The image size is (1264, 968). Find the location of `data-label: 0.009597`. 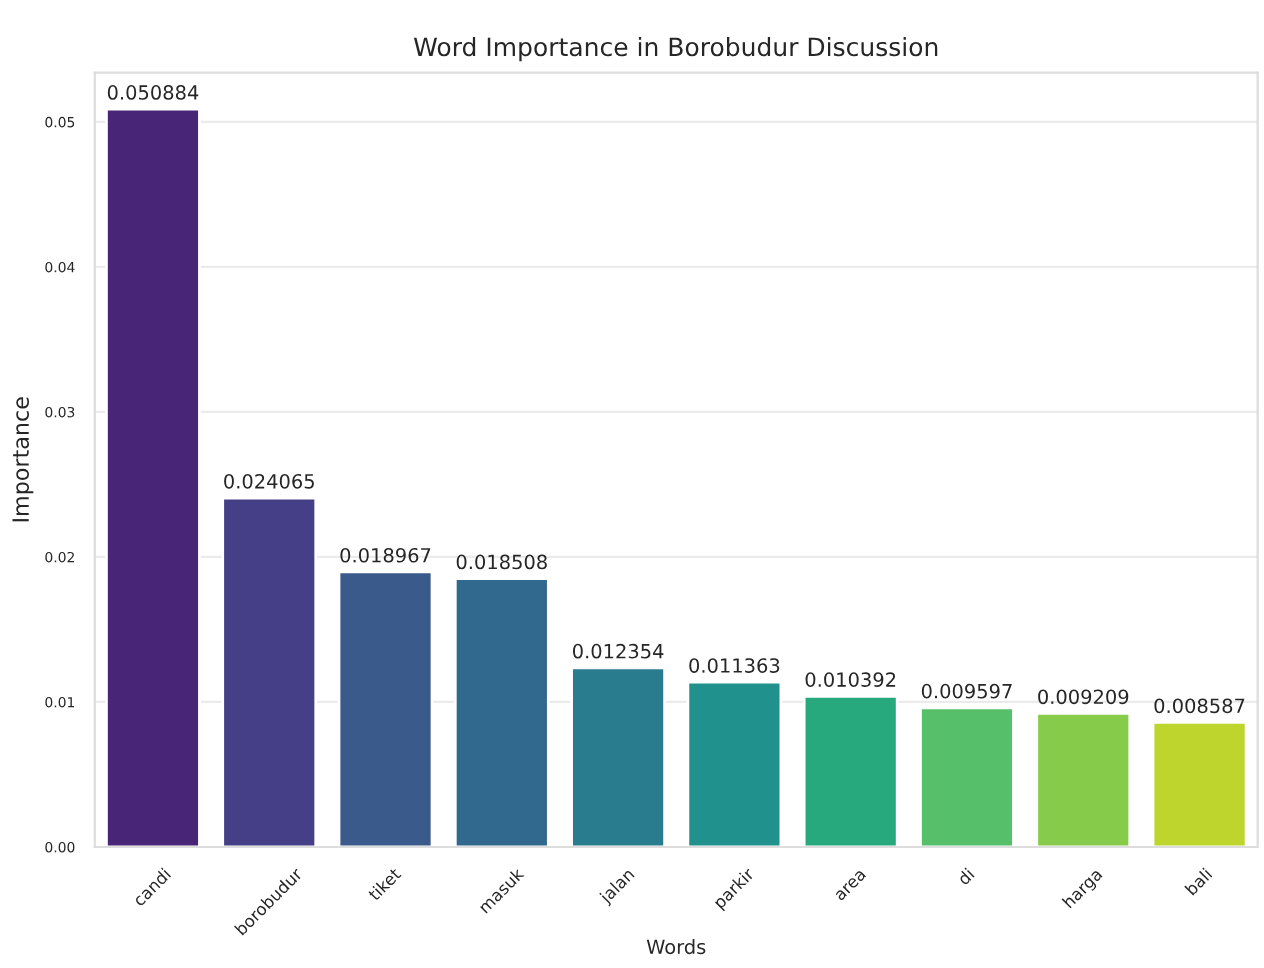

data-label: 0.009597 is located at coordinates (966, 691).